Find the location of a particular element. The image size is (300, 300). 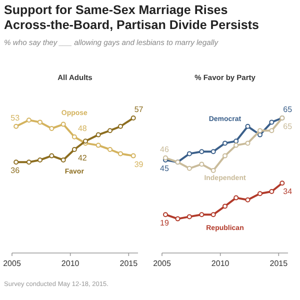

text: Support for Same-Sex Marriage Rises Across-the-Board, Partisan Divide Persists is located at coordinates (131, 17).